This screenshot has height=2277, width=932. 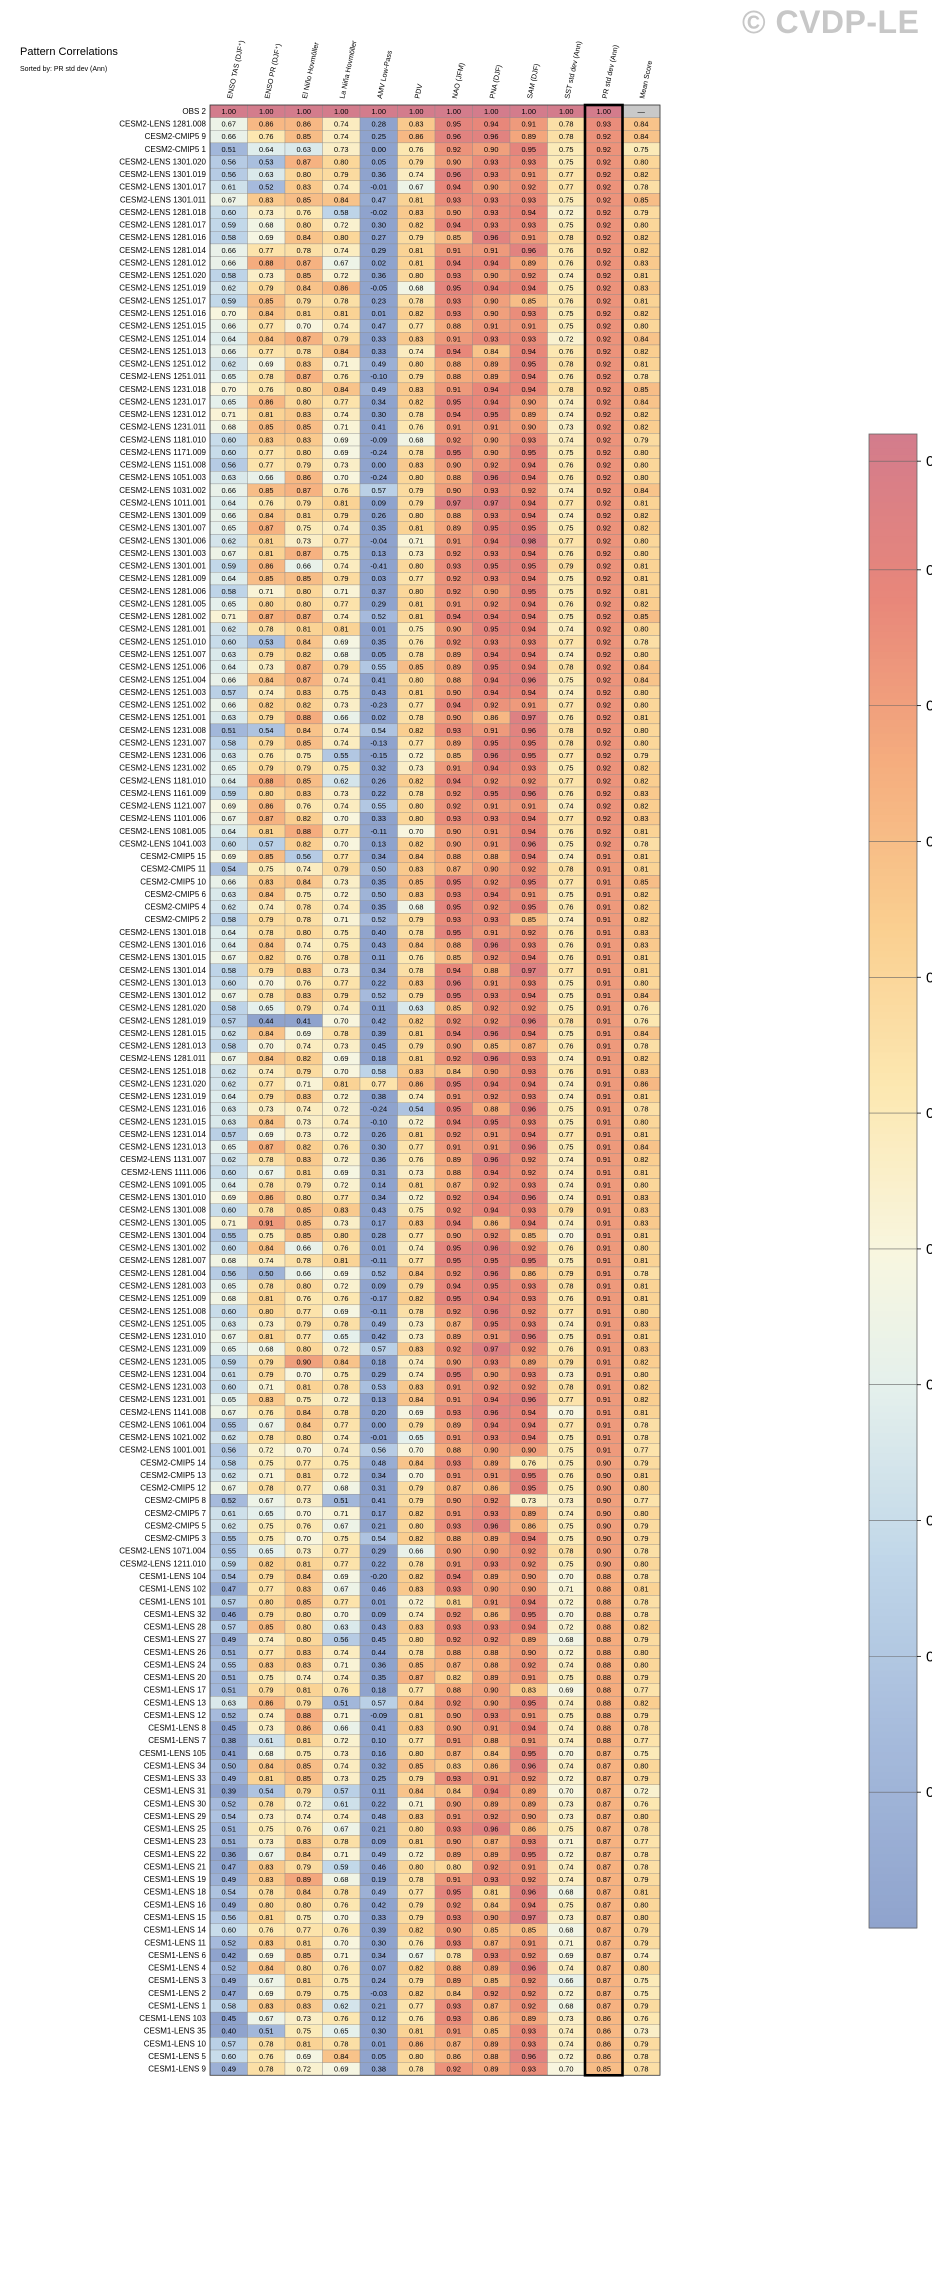 I want to click on row-label: CESM2-LENS 1301.017, so click(x=162, y=187).